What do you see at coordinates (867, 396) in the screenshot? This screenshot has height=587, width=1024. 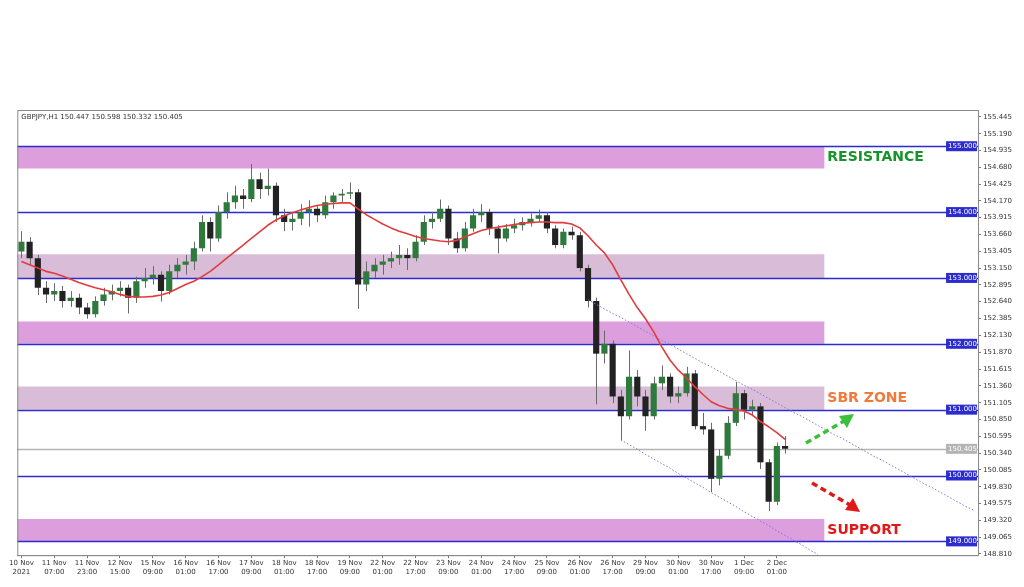 I see `band-label: SBR ZONE` at bounding box center [867, 396].